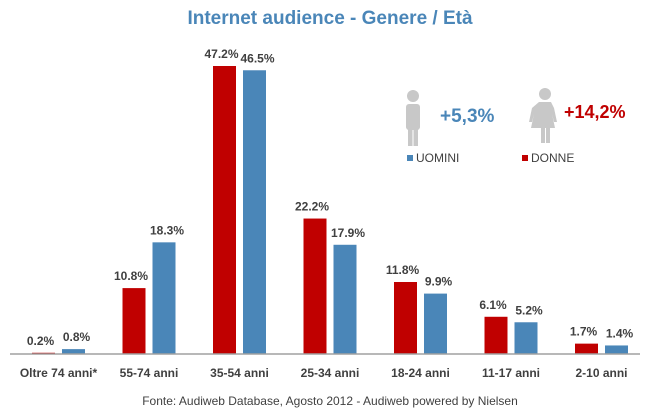 The width and height of the screenshot is (660, 416). I want to click on legend-swatch-uomini, so click(410, 158).